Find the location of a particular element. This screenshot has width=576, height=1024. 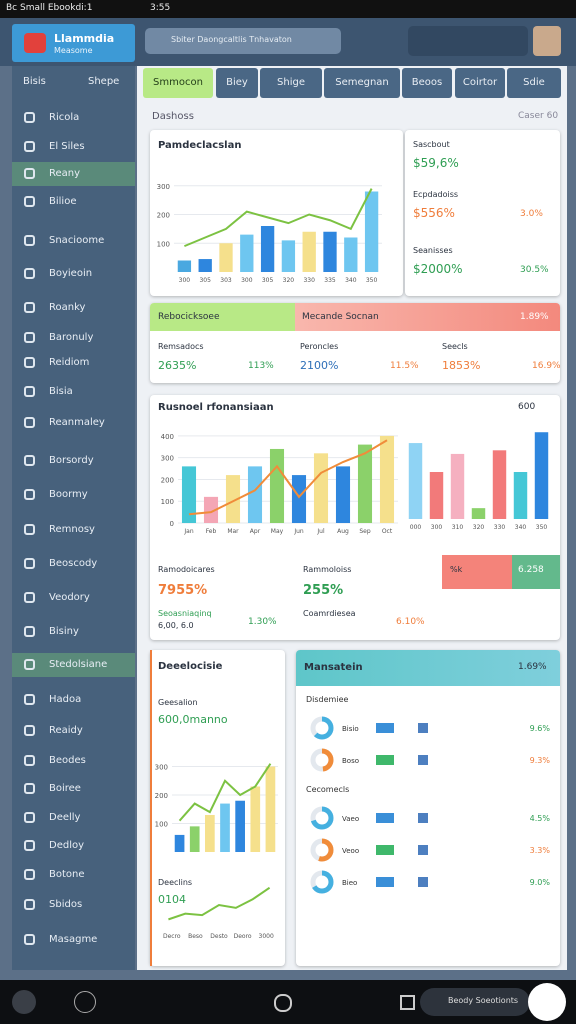

tab: Biey is located at coordinates (237, 83).